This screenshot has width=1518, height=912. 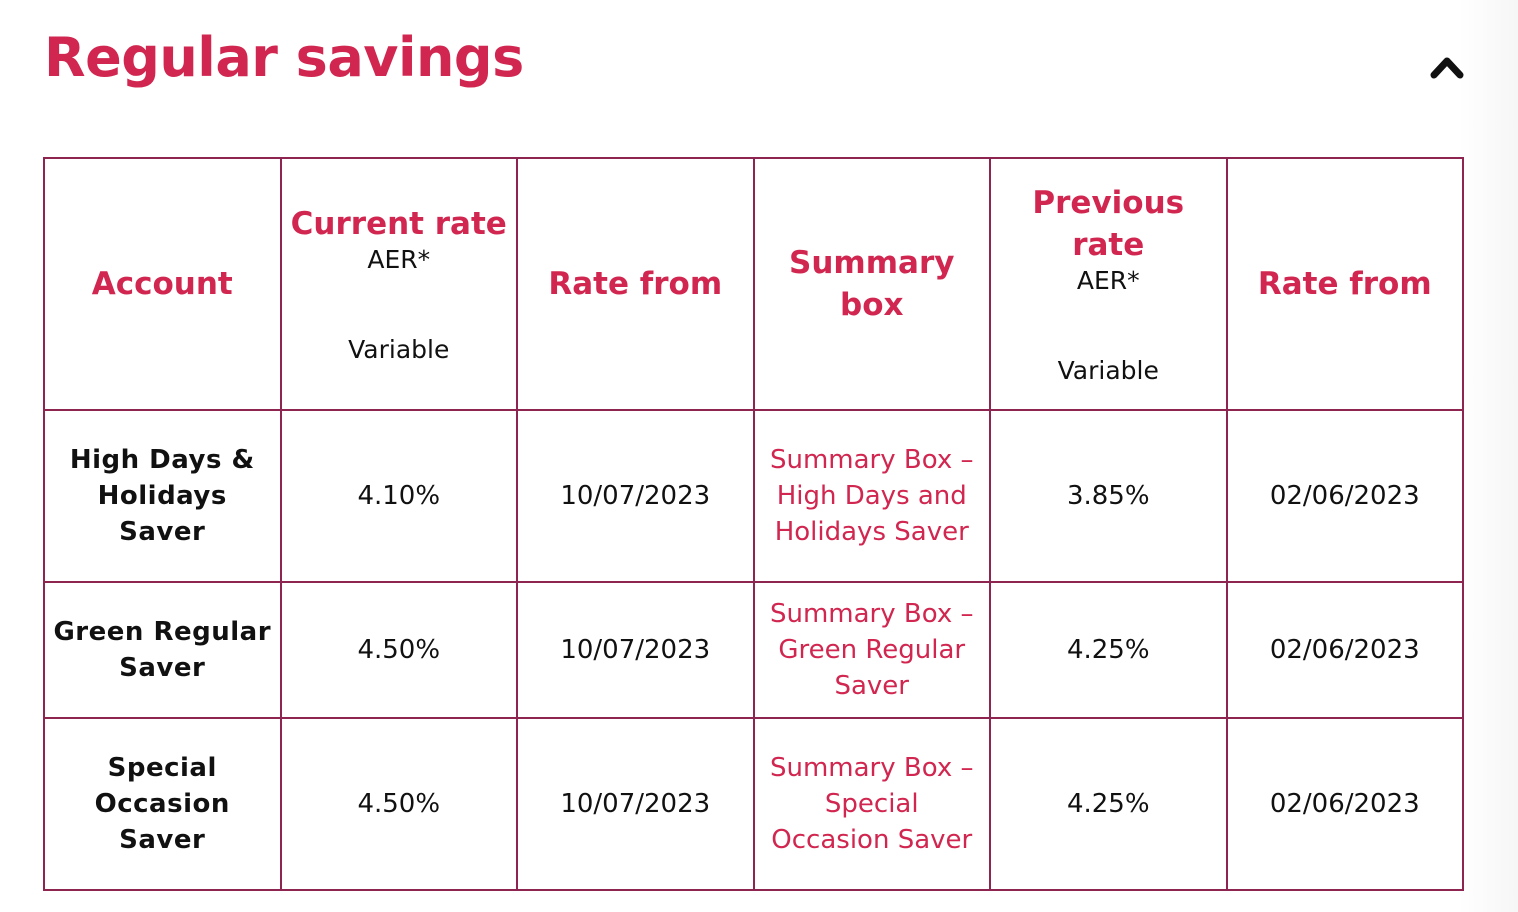 I want to click on summary-box-cell: Summary Box – Green Regular Saver, so click(x=871, y=650).